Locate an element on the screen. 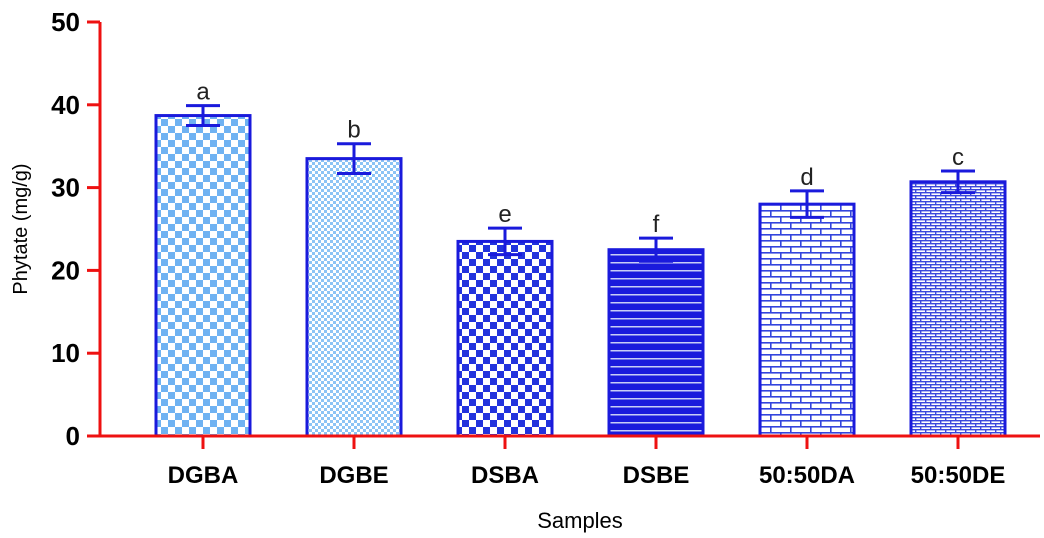  y-axis-ticks: 0 10 20 30 40 50 is located at coordinates (75, 229).